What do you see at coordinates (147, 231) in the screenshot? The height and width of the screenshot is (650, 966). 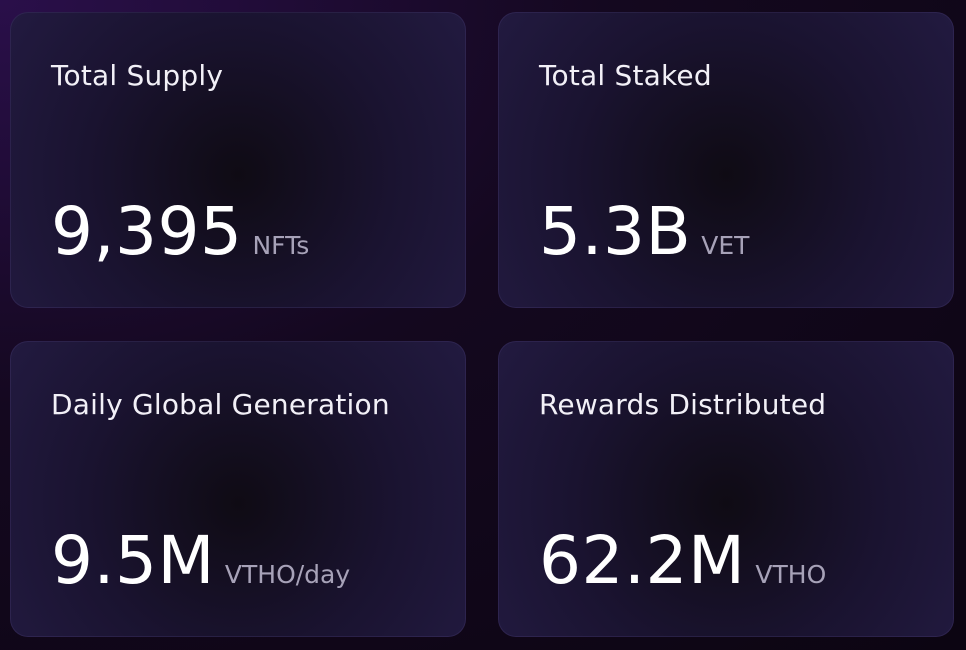 I see `stat-value: 9,395` at bounding box center [147, 231].